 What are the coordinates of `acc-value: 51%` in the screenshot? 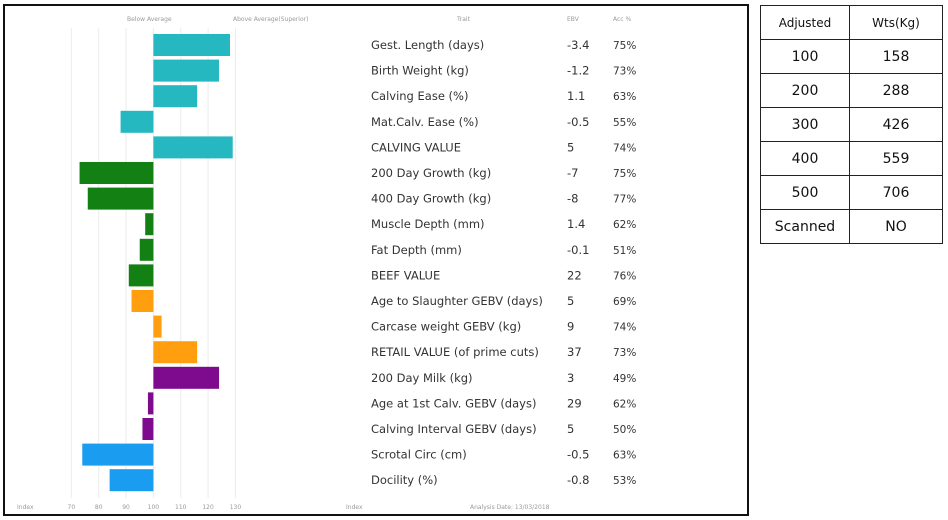 It's located at (624, 251).